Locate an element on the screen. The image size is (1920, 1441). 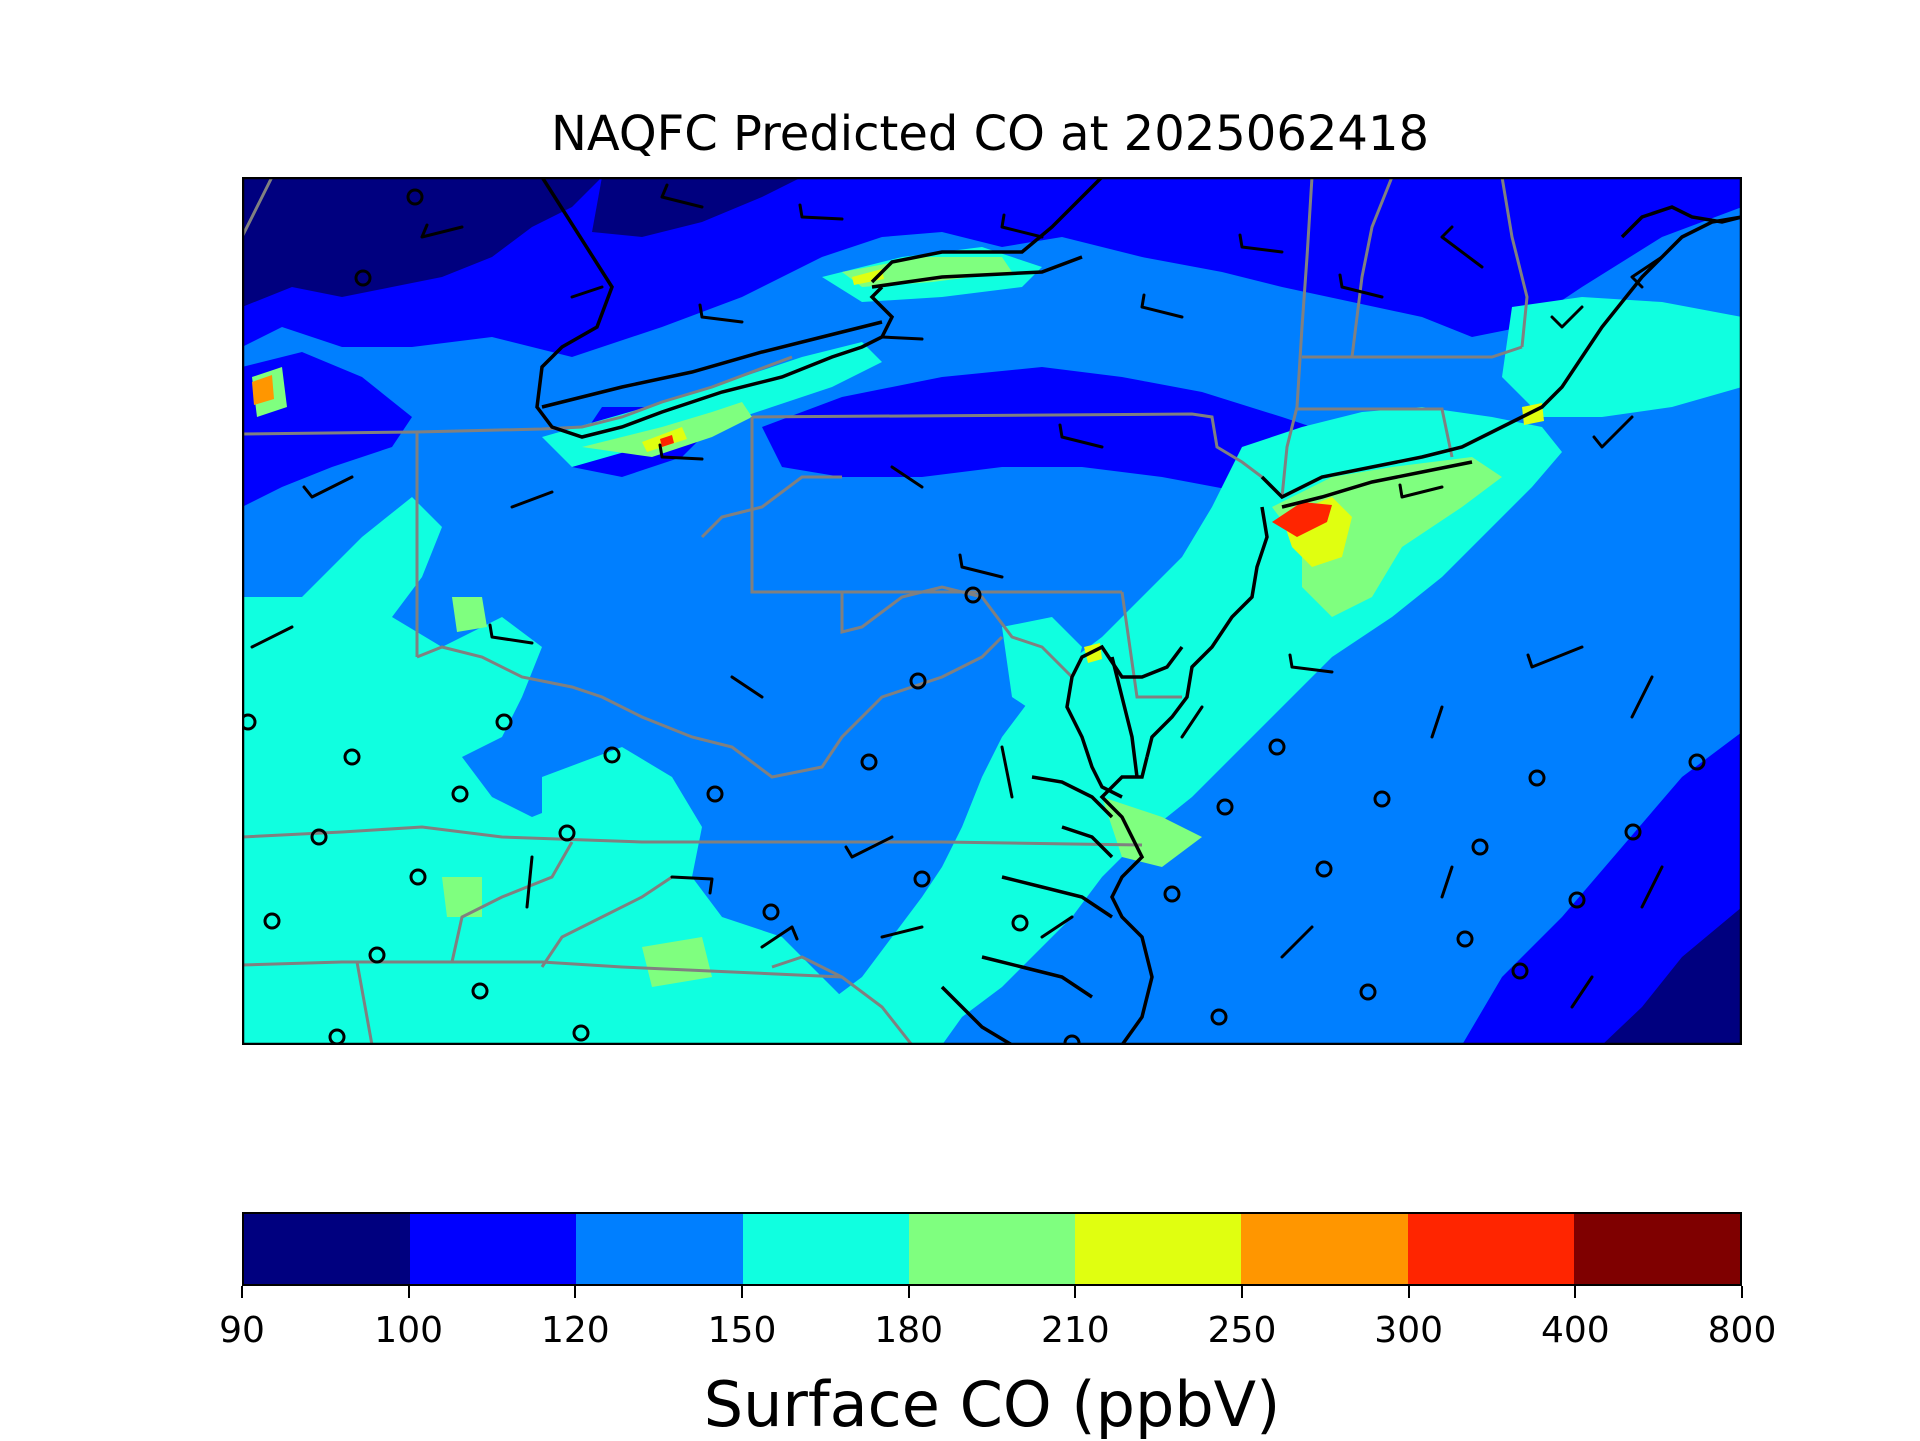
co-field-blue-southeast is located at coordinates (1602, 888).